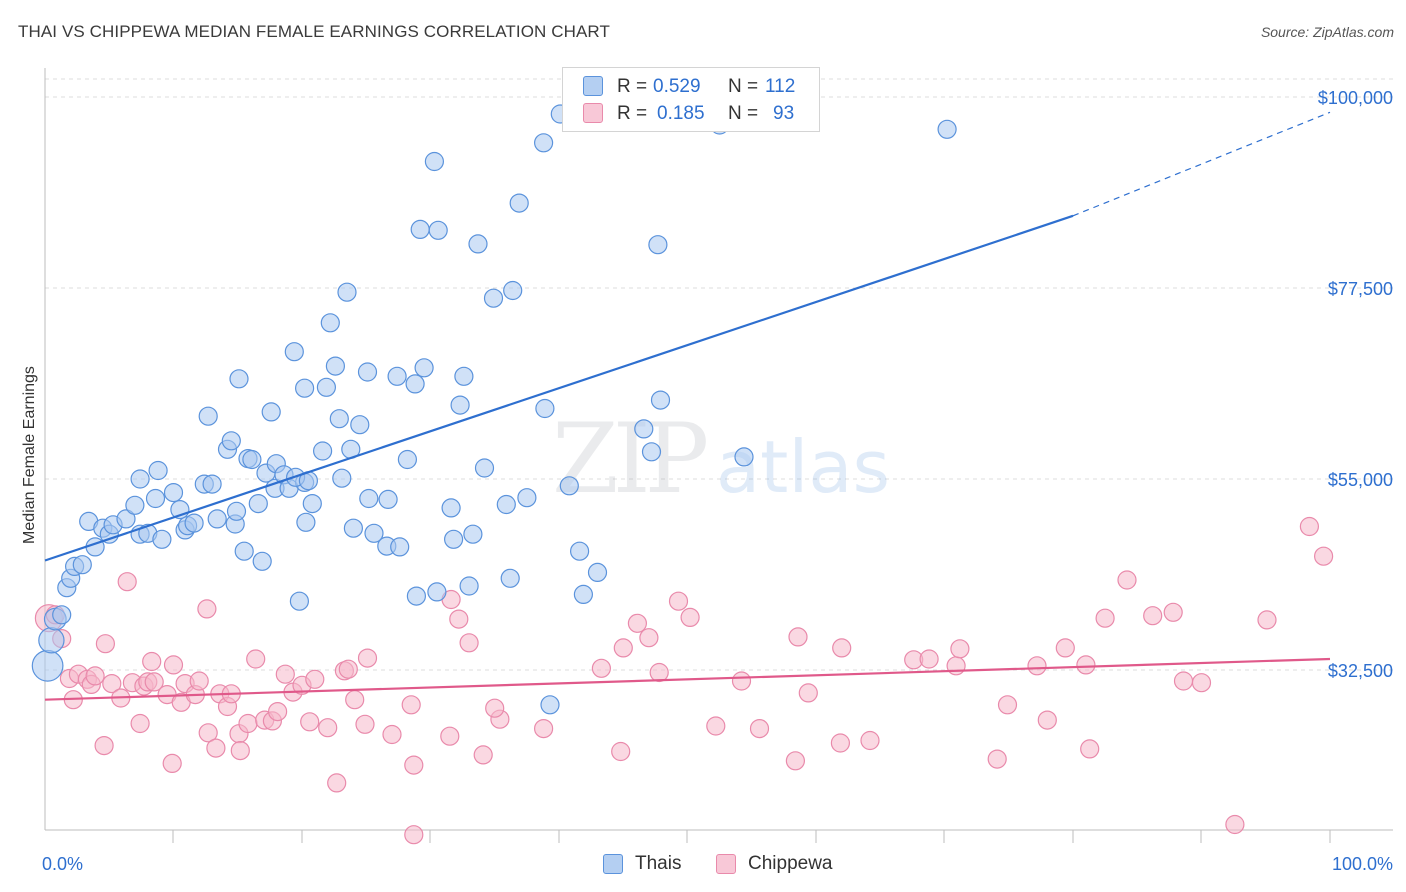  I want to click on x-tick-label-left: 0.0%, so click(62, 864).